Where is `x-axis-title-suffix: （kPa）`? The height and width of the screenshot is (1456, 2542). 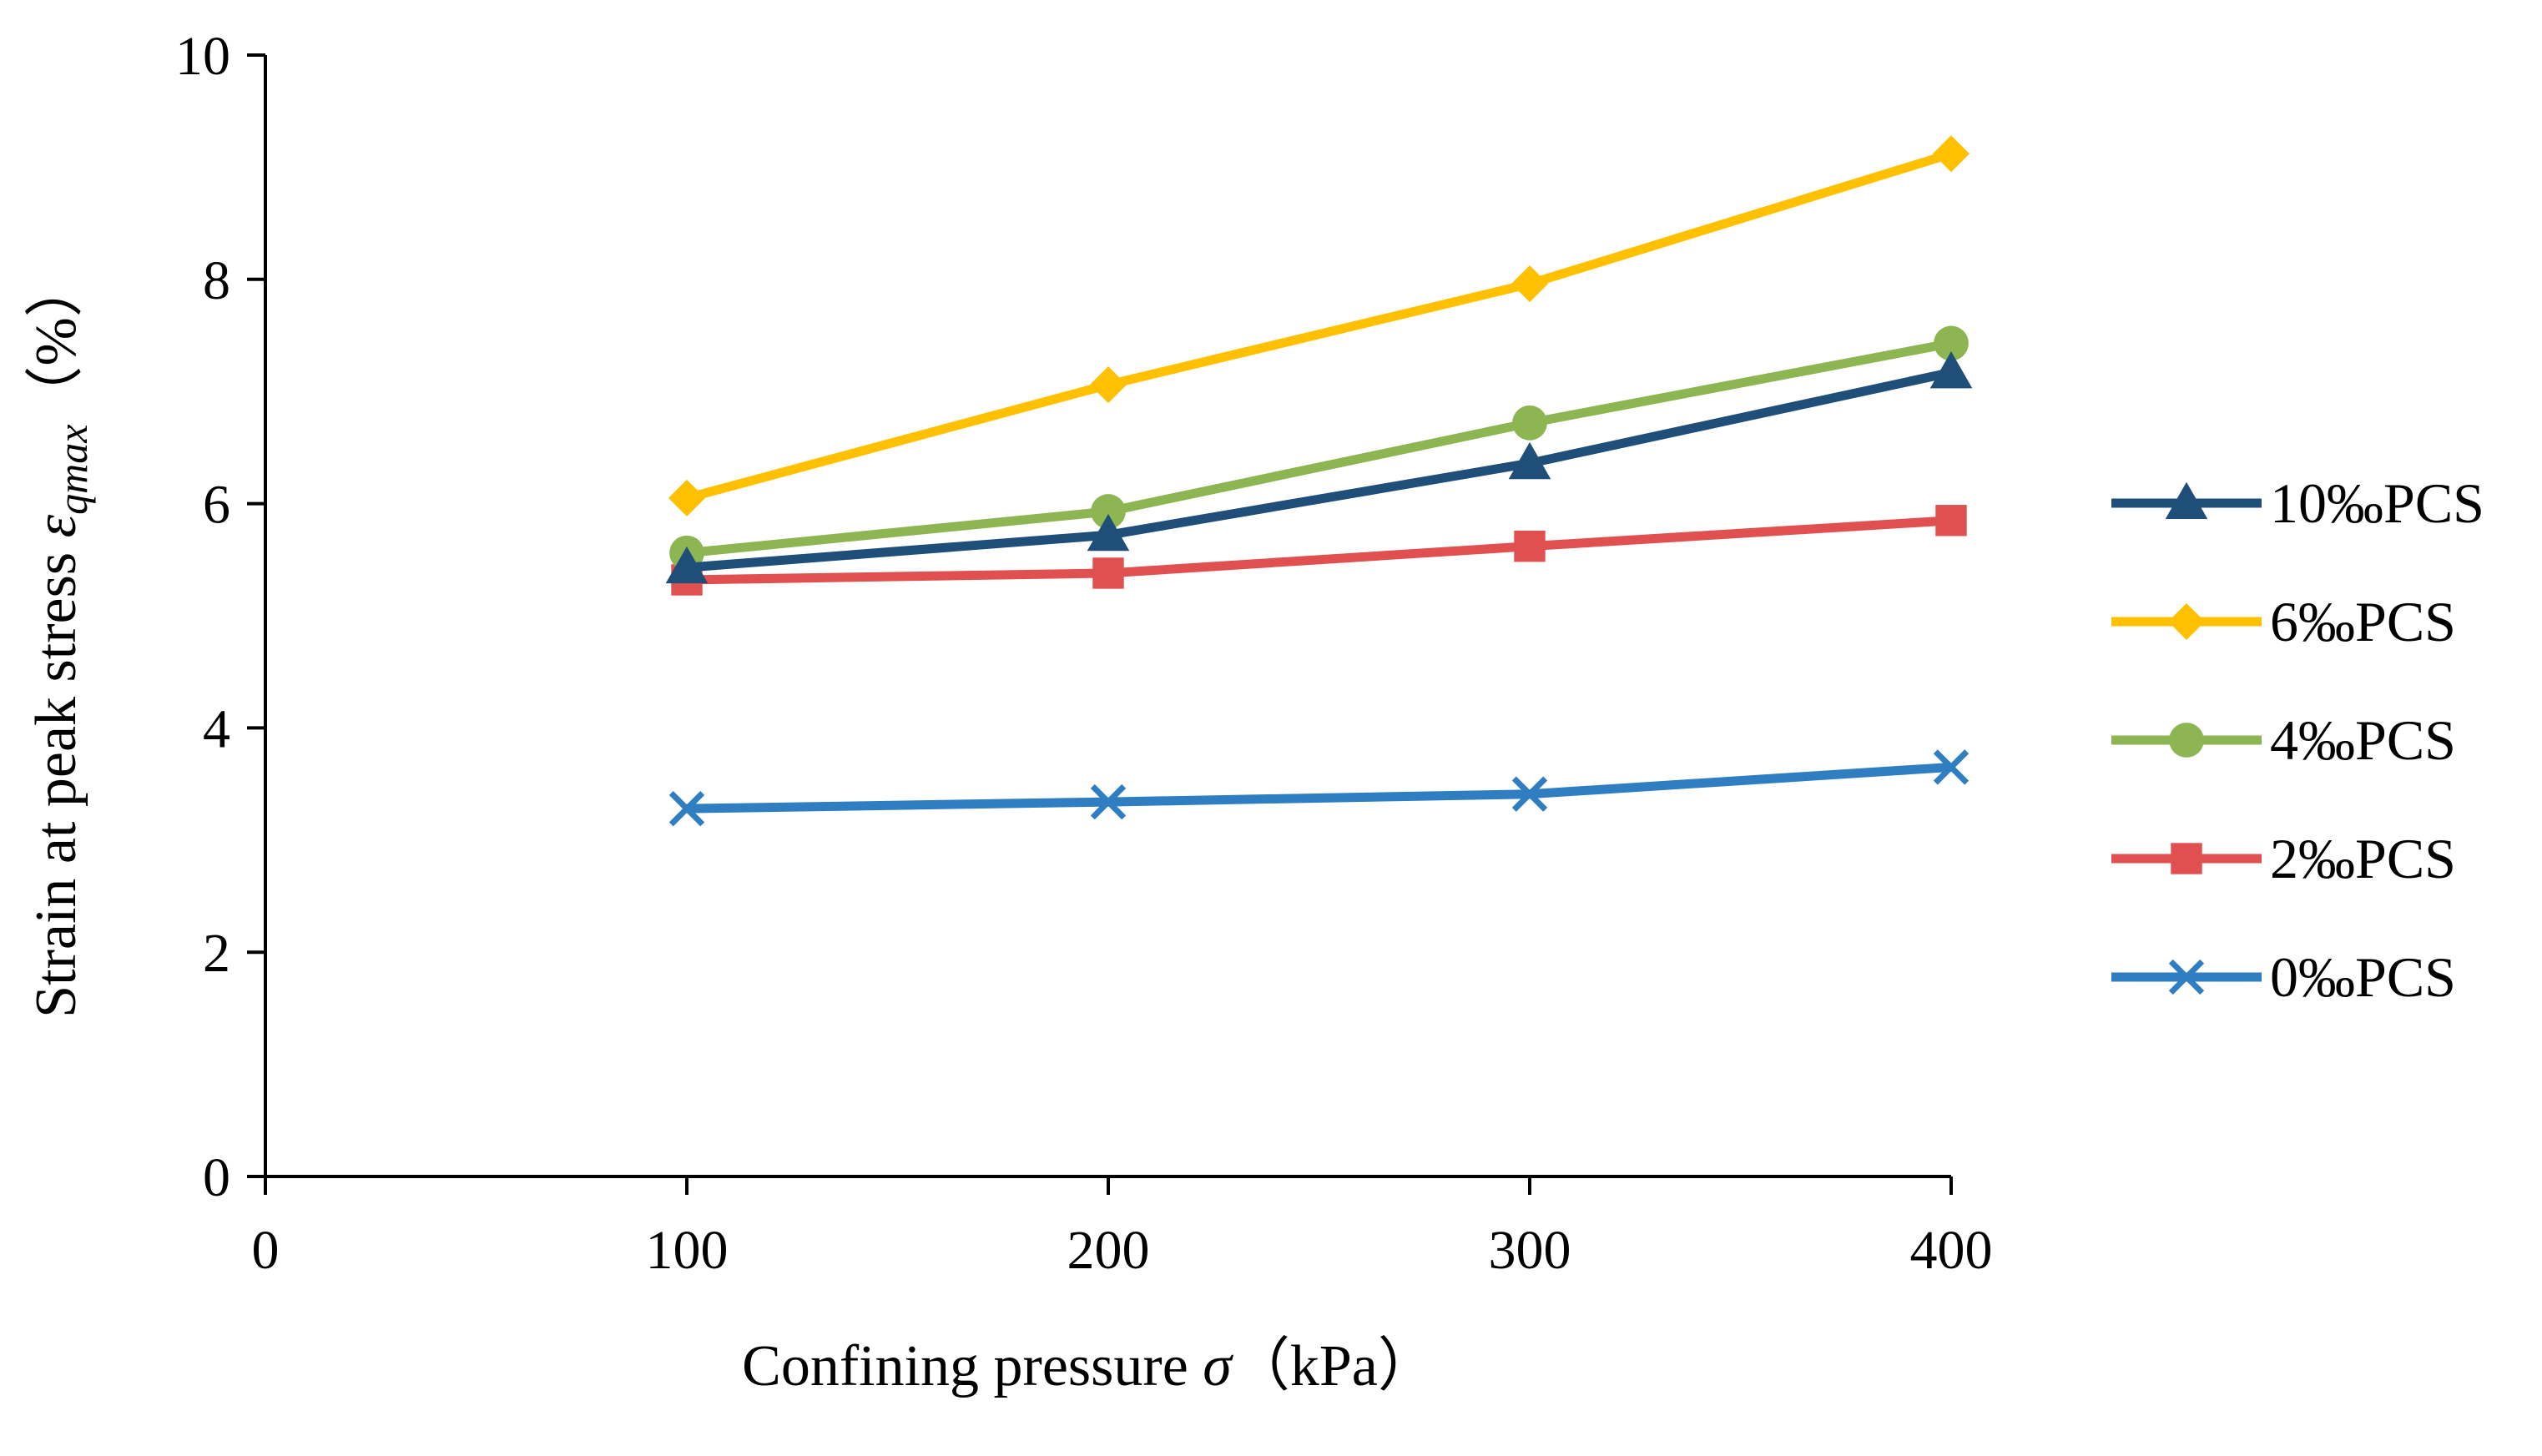 x-axis-title-suffix: （kPa） is located at coordinates (1334, 1366).